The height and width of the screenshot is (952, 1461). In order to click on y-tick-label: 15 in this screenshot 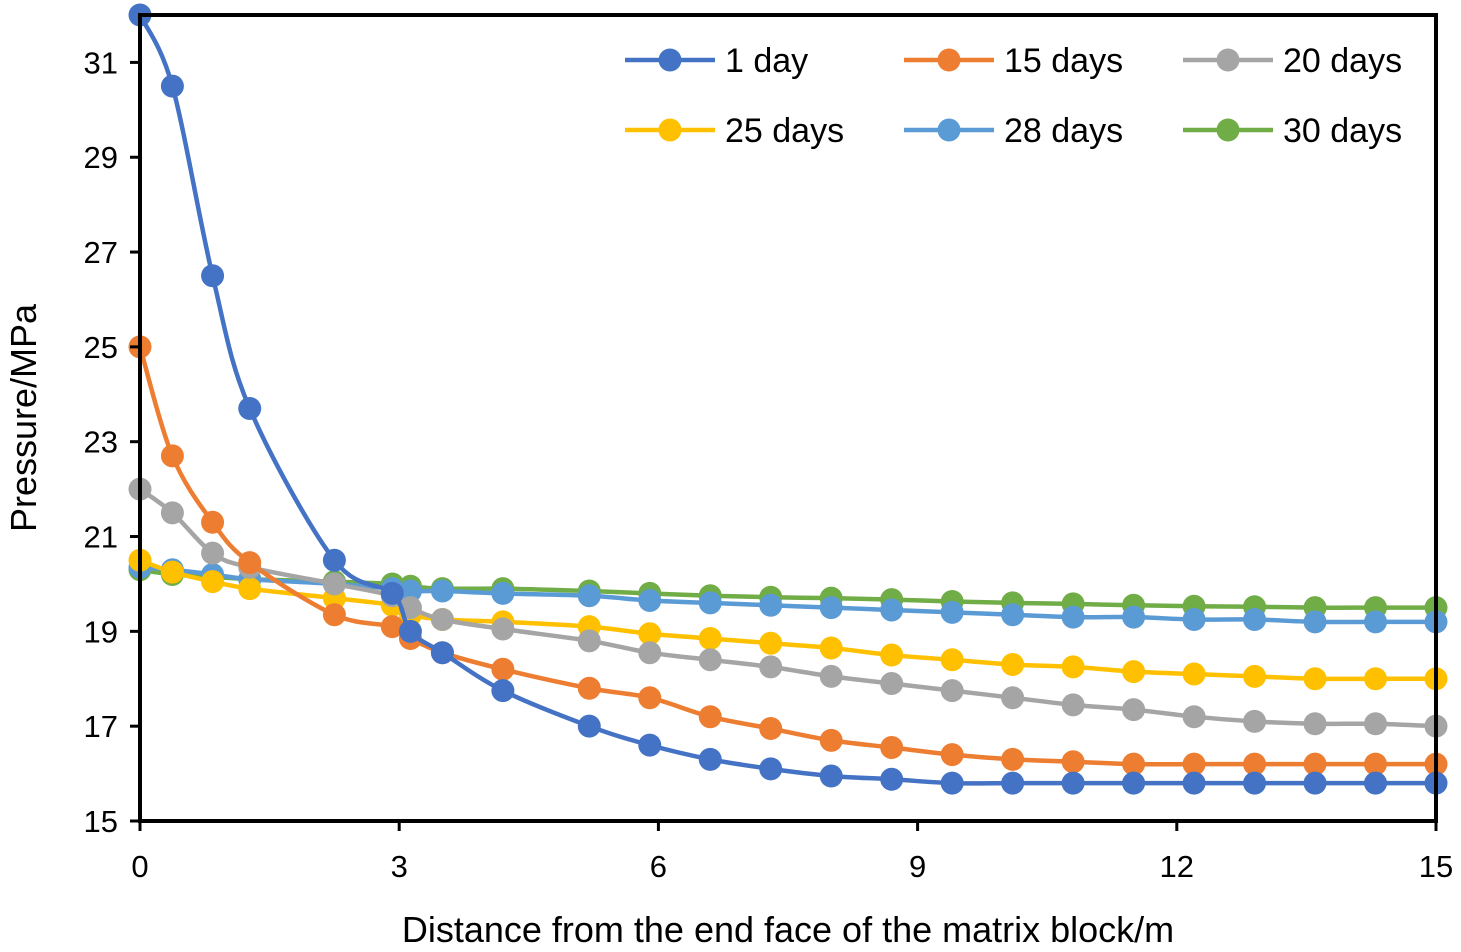, I will do `click(101, 821)`.